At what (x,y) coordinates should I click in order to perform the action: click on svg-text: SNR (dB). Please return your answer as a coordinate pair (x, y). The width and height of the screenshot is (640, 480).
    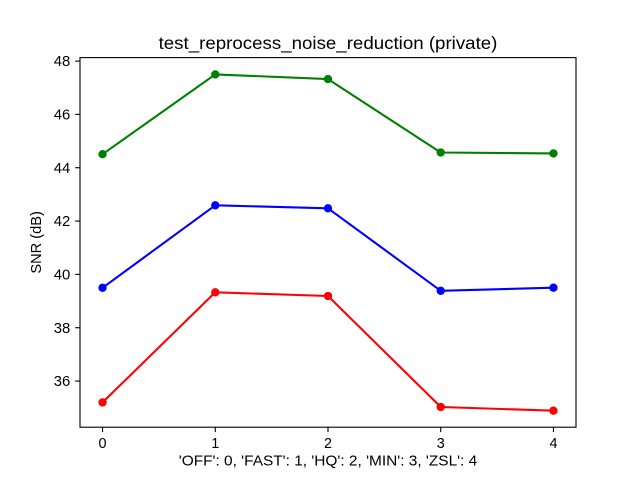
    Looking at the image, I should click on (37, 242).